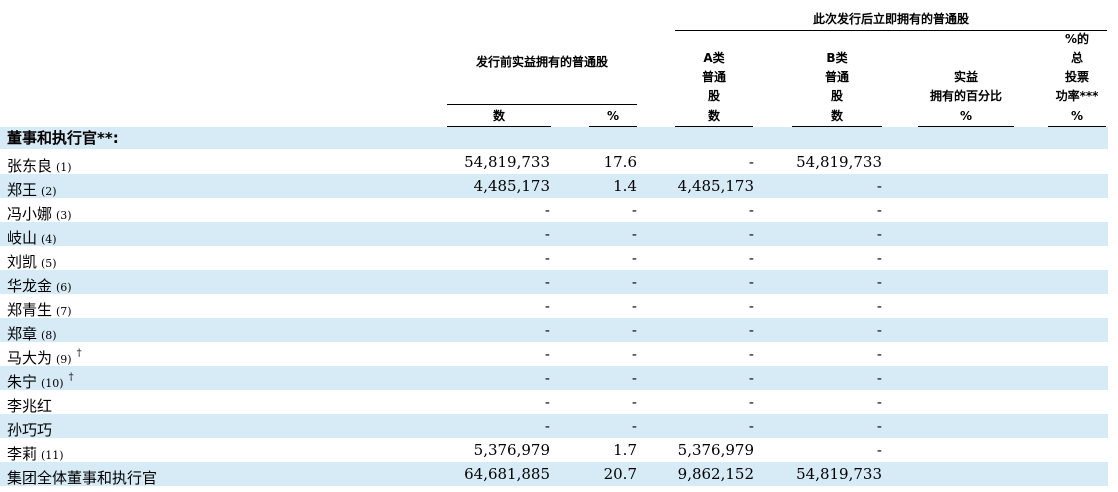  What do you see at coordinates (49, 191) in the screenshot?
I see `footnote-ref: (2)` at bounding box center [49, 191].